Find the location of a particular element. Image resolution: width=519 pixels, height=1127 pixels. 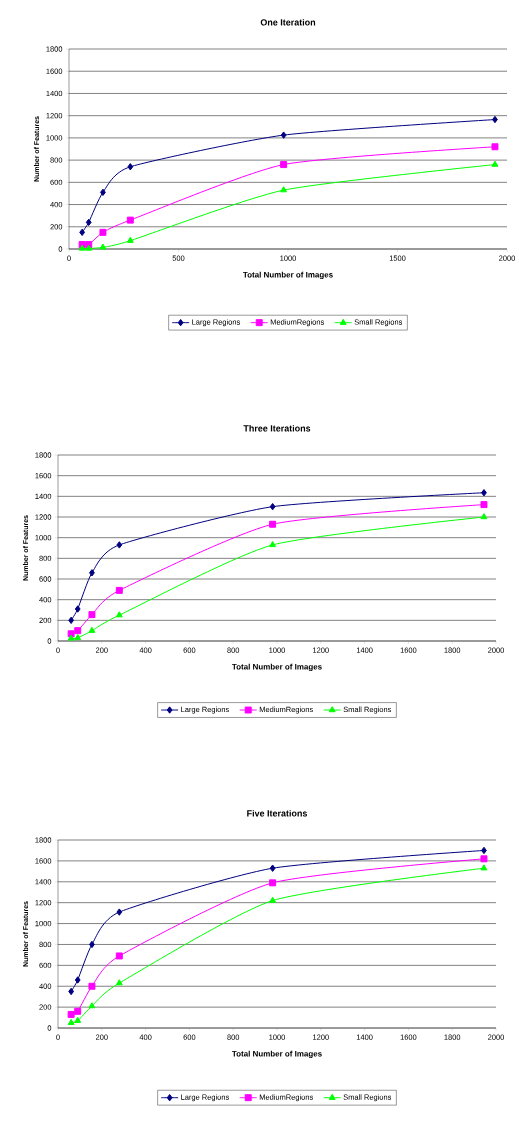

chart-title: Three Iterations is located at coordinates (277, 428).